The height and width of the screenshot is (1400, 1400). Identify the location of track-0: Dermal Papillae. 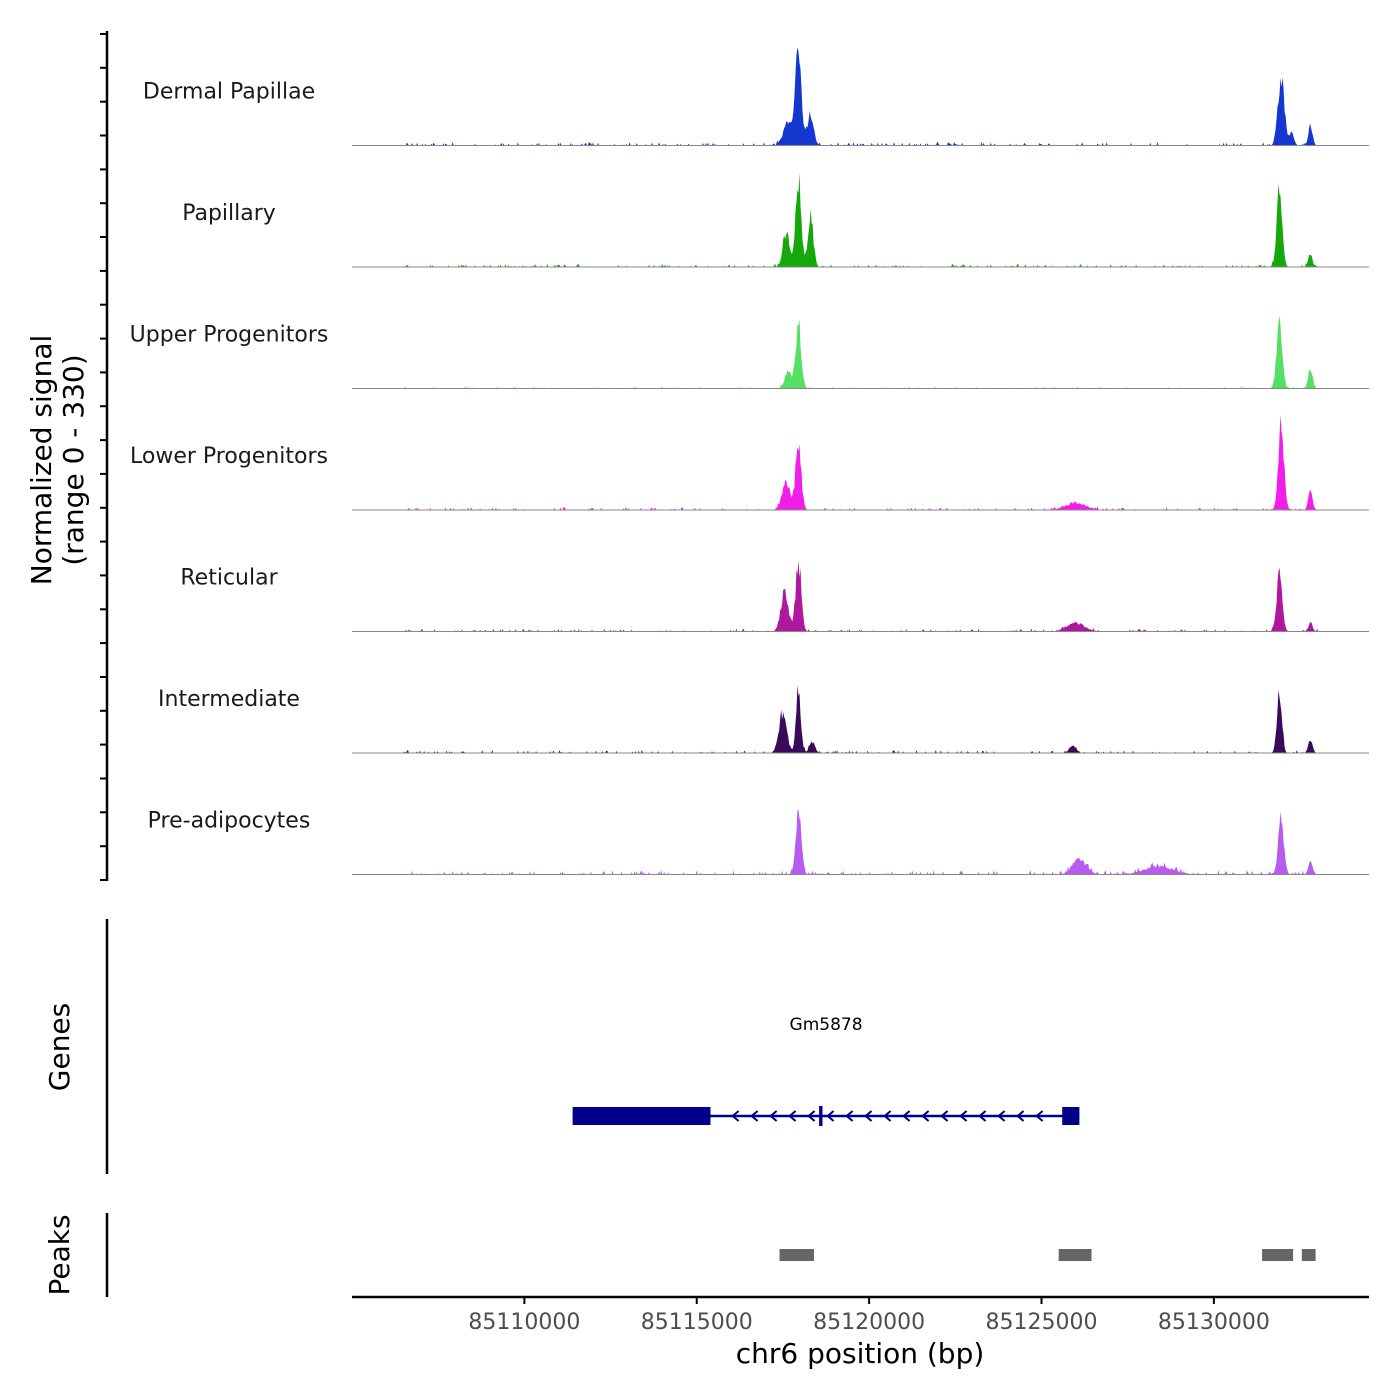
(756, 96).